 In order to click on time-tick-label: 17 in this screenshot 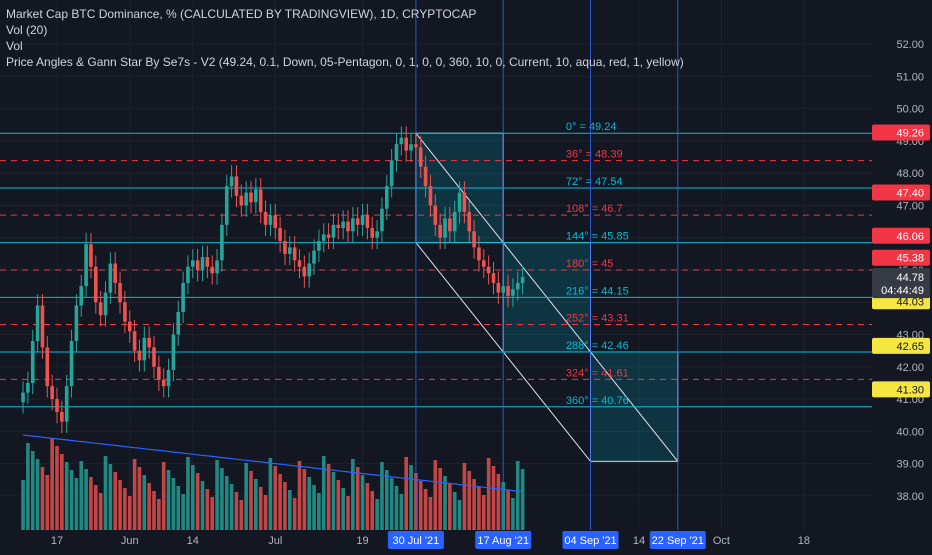, I will do `click(57, 541)`.